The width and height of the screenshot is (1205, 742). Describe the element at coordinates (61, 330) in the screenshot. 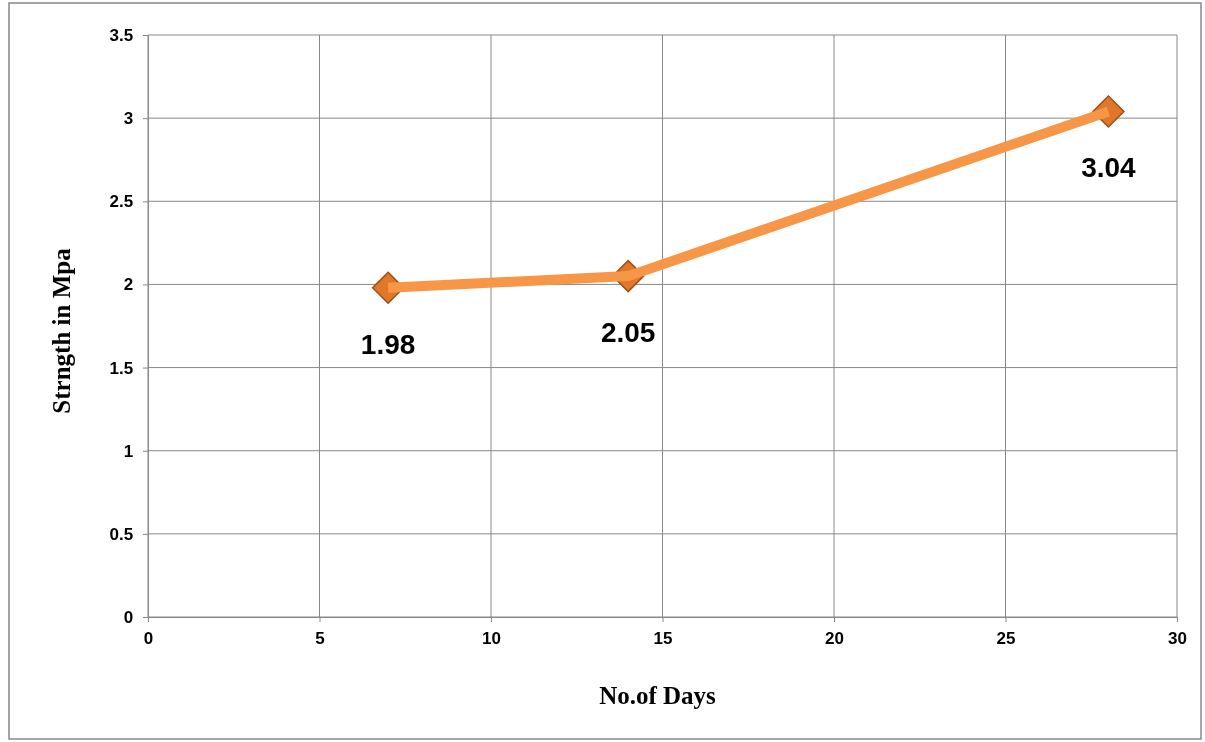

I see `y-axis-title: Strngth in Mpa` at that location.